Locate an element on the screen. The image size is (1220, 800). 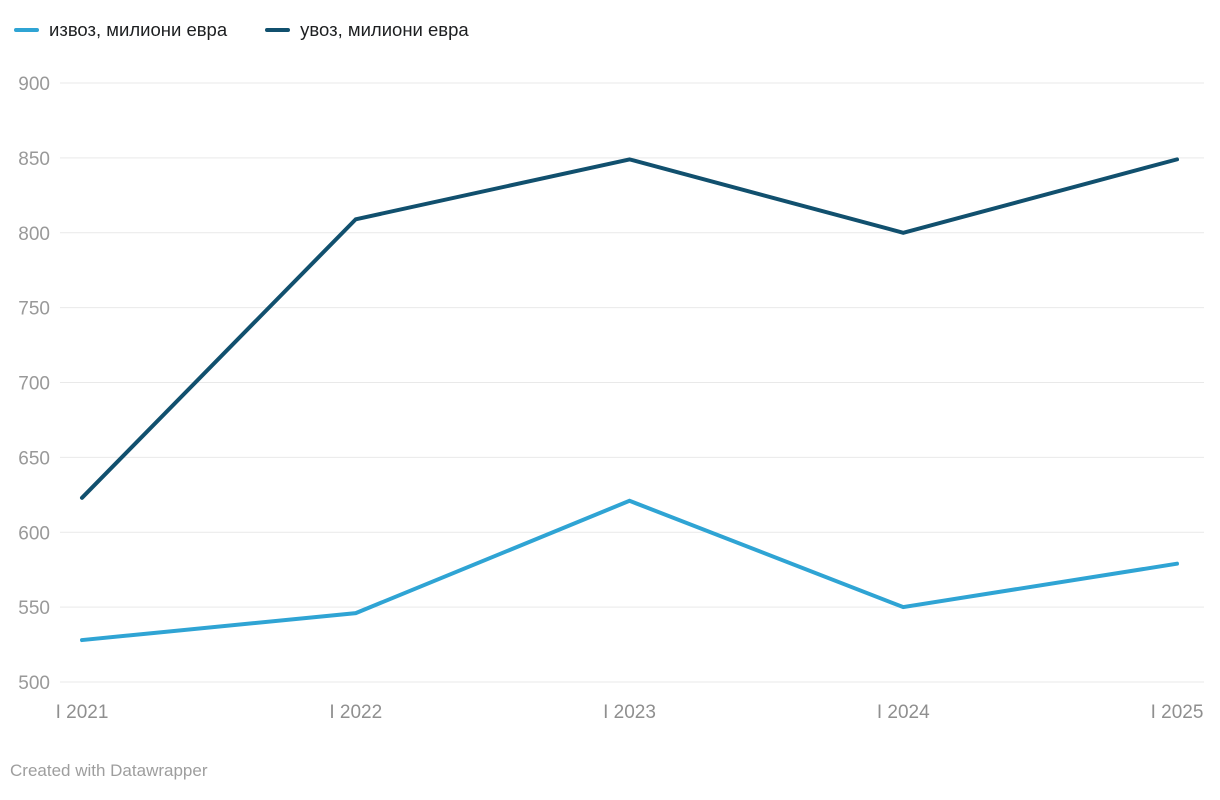
legend-item-exports: извоз, милиони евра is located at coordinates (121, 29).